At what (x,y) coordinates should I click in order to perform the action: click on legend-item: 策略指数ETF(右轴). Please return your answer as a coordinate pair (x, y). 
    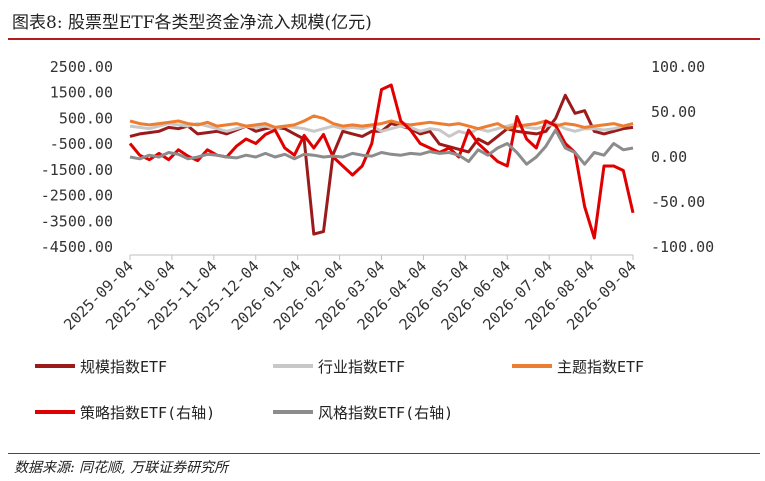
    Looking at the image, I should click on (125, 413).